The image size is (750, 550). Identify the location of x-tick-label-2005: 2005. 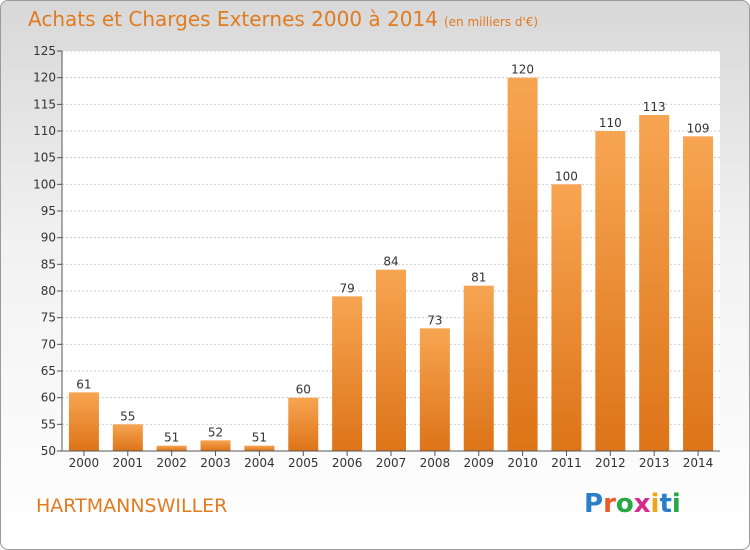
(303, 463).